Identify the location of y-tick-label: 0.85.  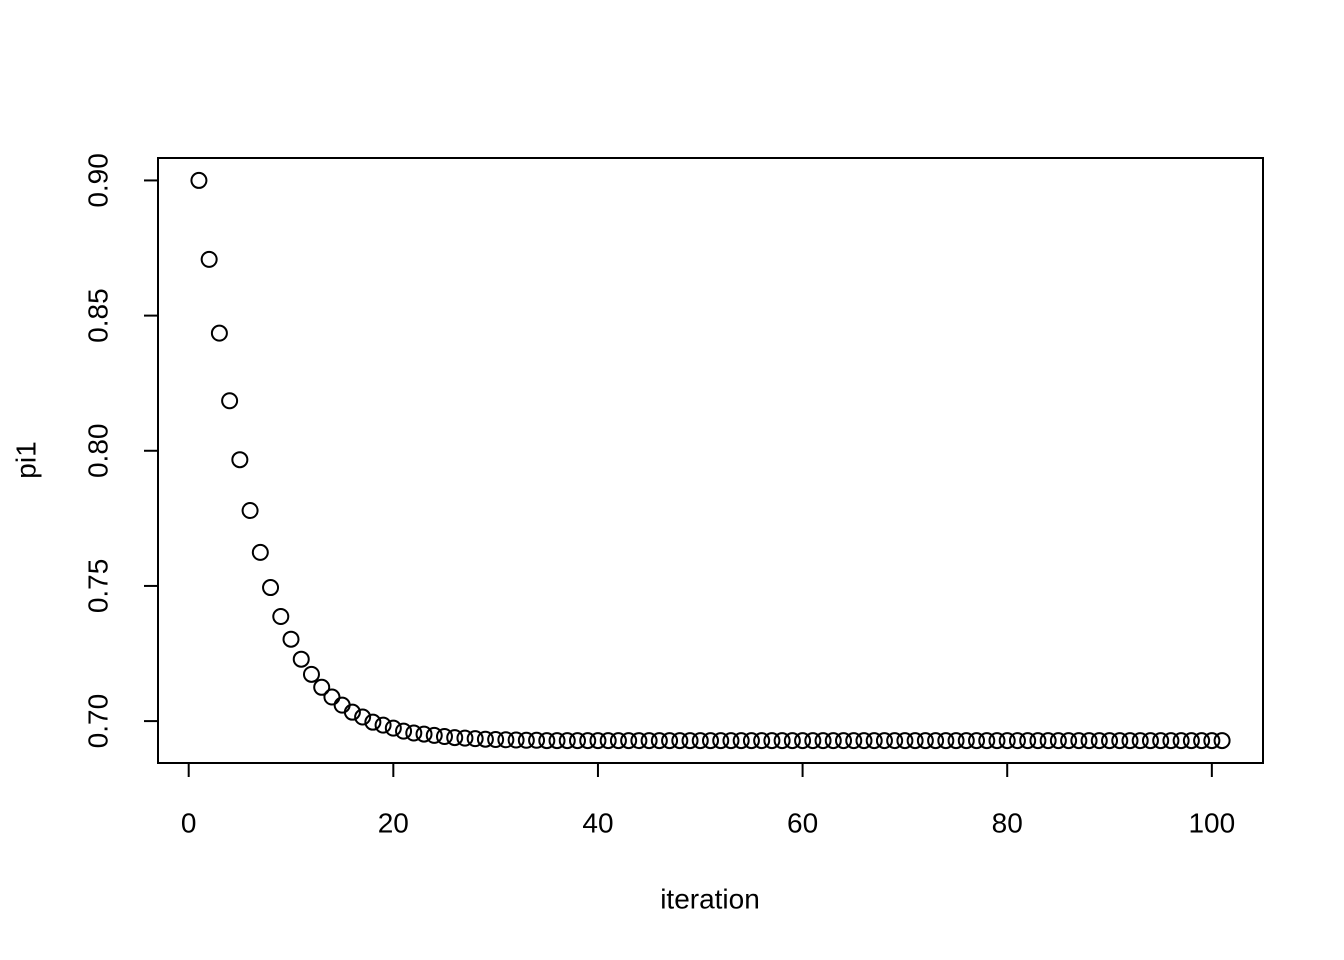
(97, 315).